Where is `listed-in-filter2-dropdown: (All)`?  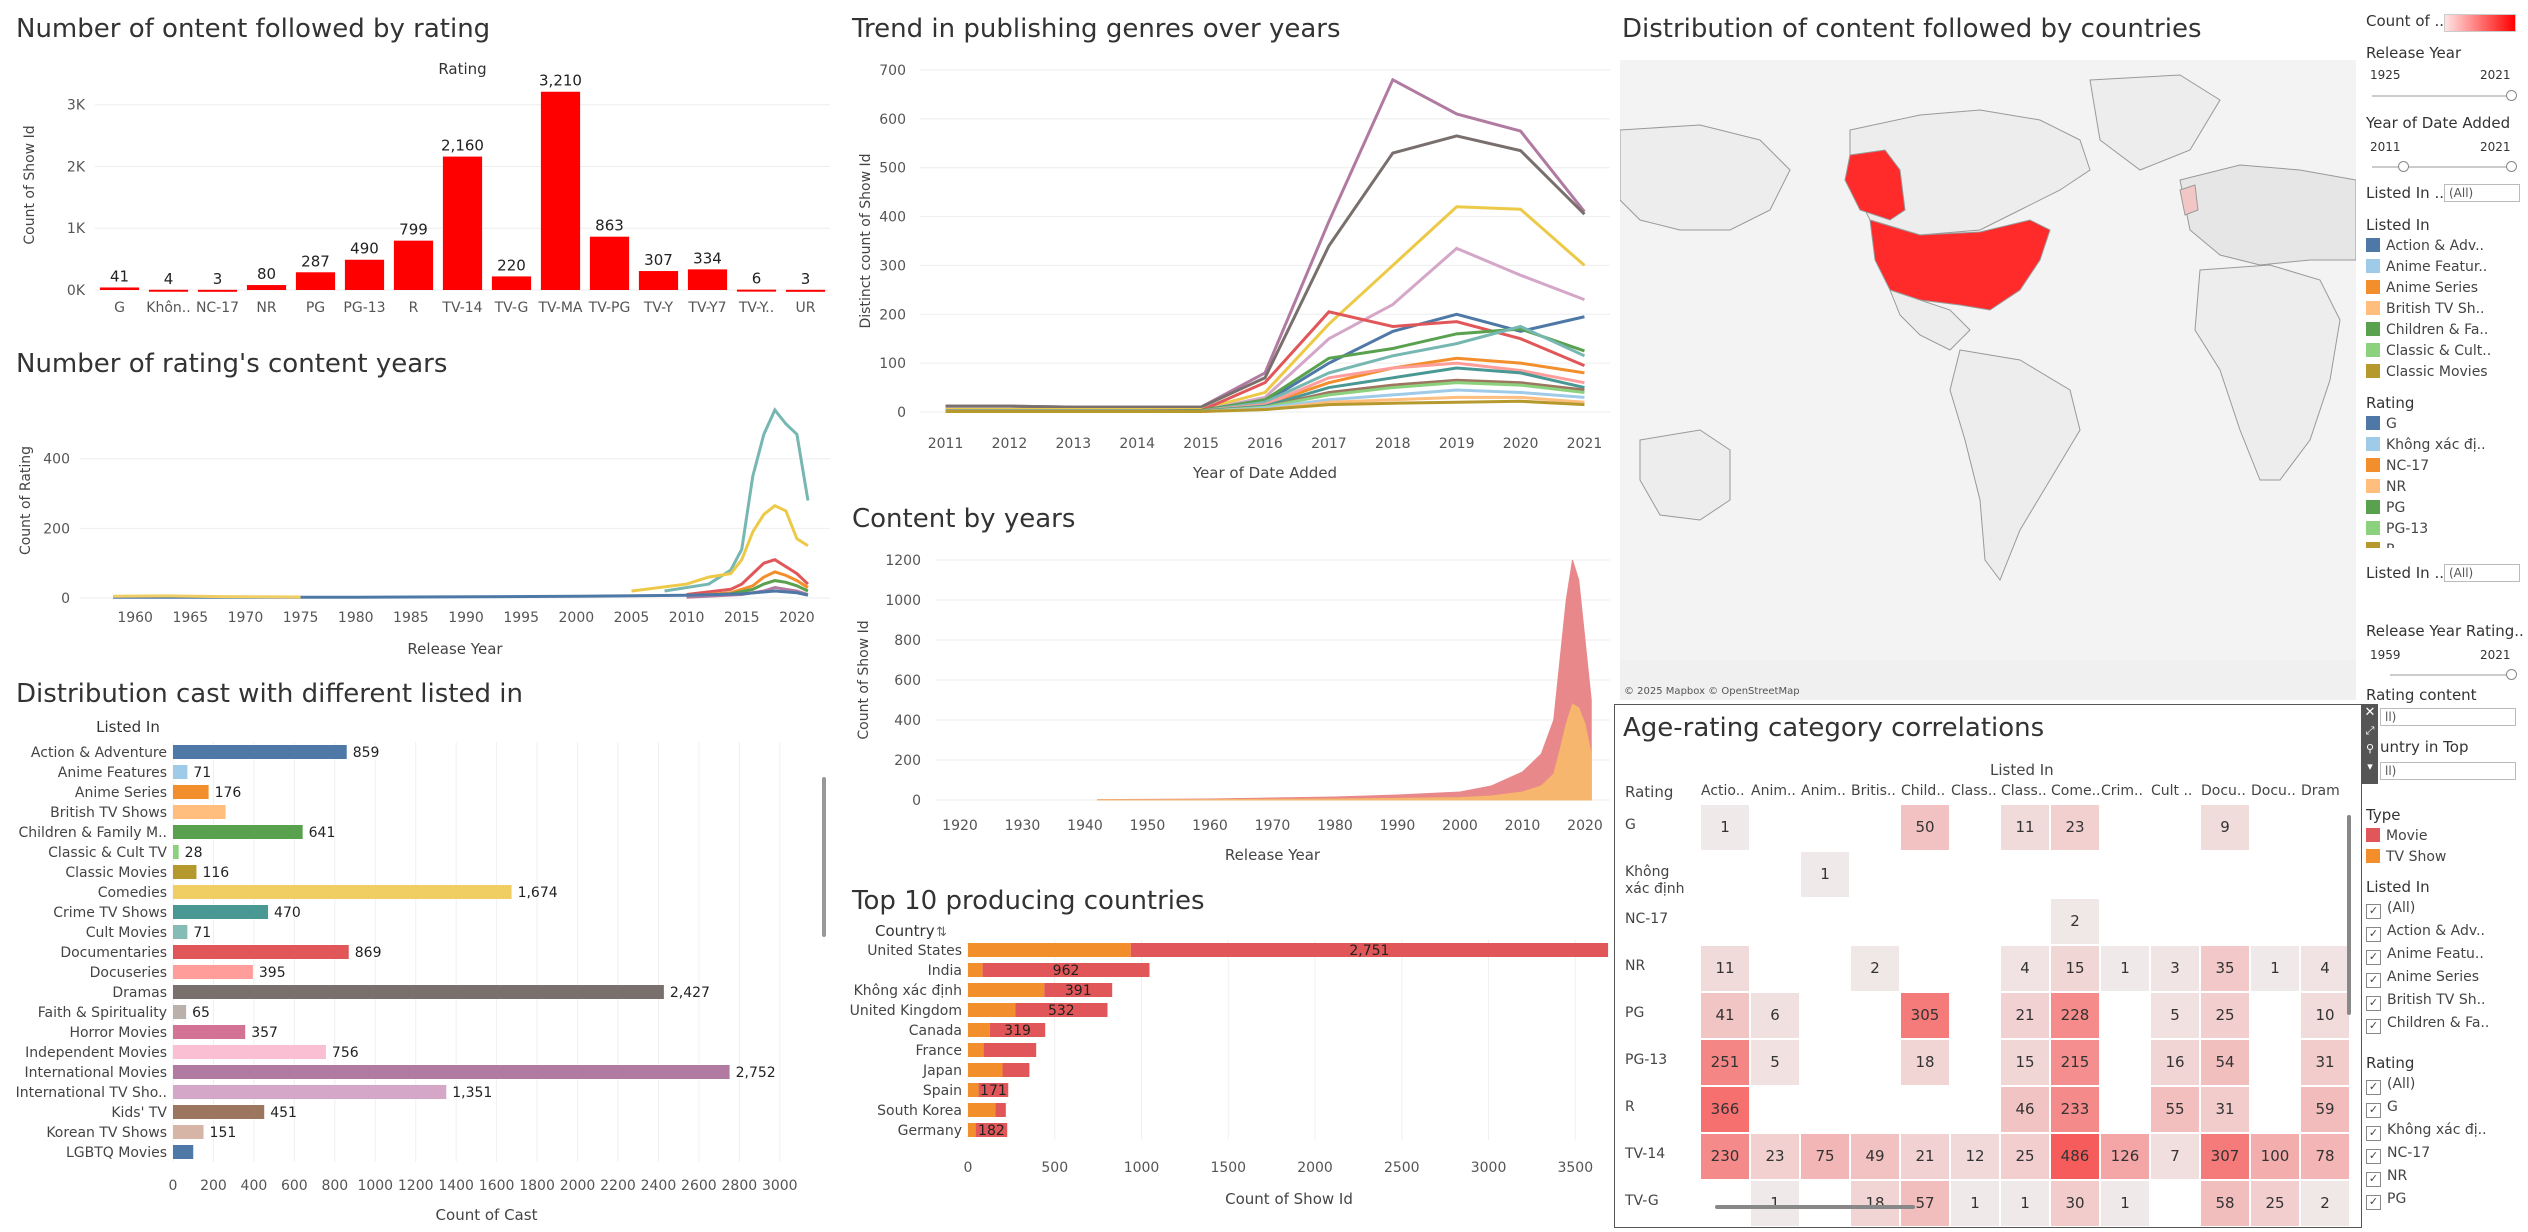 listed-in-filter2-dropdown: (All) is located at coordinates (2482, 573).